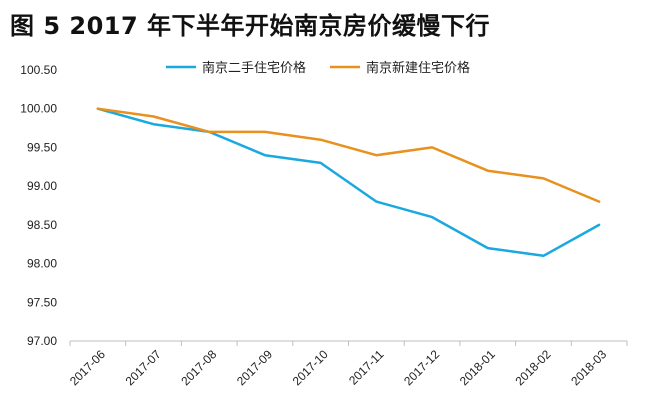 This screenshot has width=653, height=409. Describe the element at coordinates (42, 147) in the screenshot. I see `y-tick-label: 99.50` at that location.